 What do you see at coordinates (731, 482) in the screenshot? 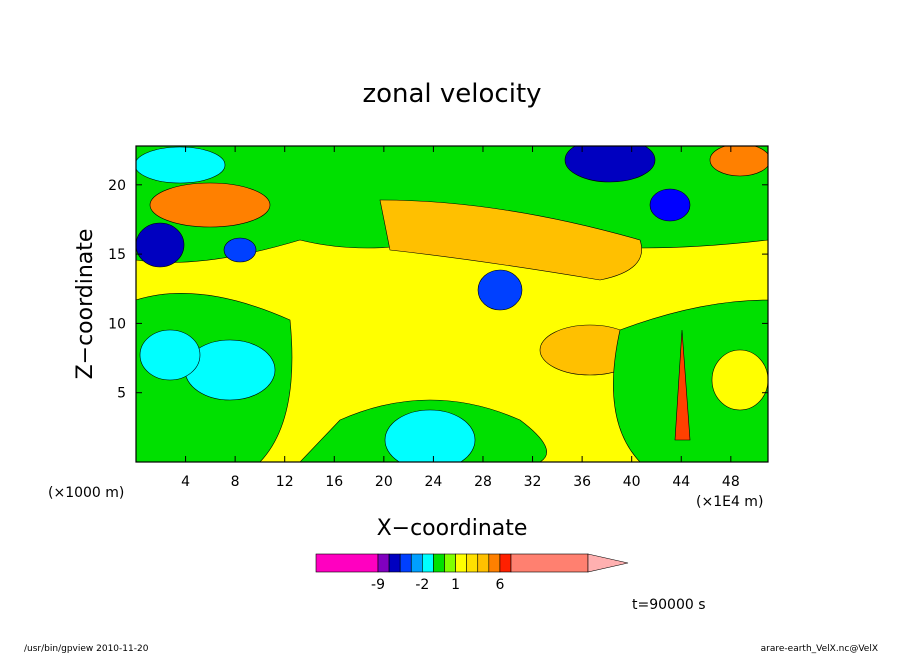
I see `x-tick-label: 48` at bounding box center [731, 482].